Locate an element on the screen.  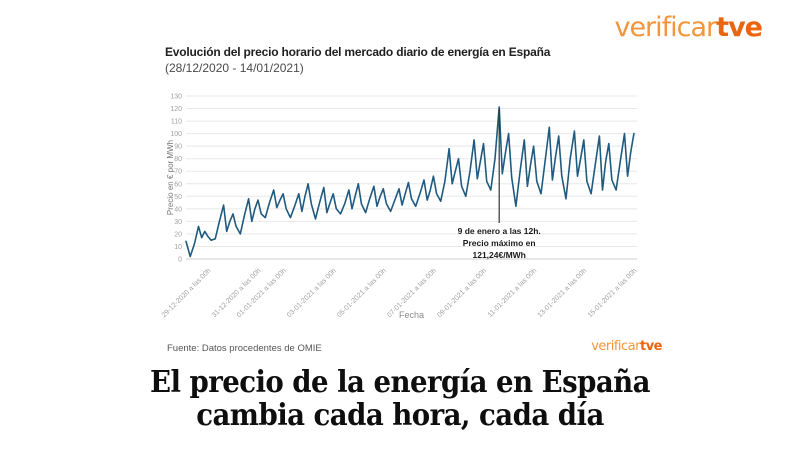
x-tick-label: 11-01-2021 a las 00h is located at coordinates (512, 292).